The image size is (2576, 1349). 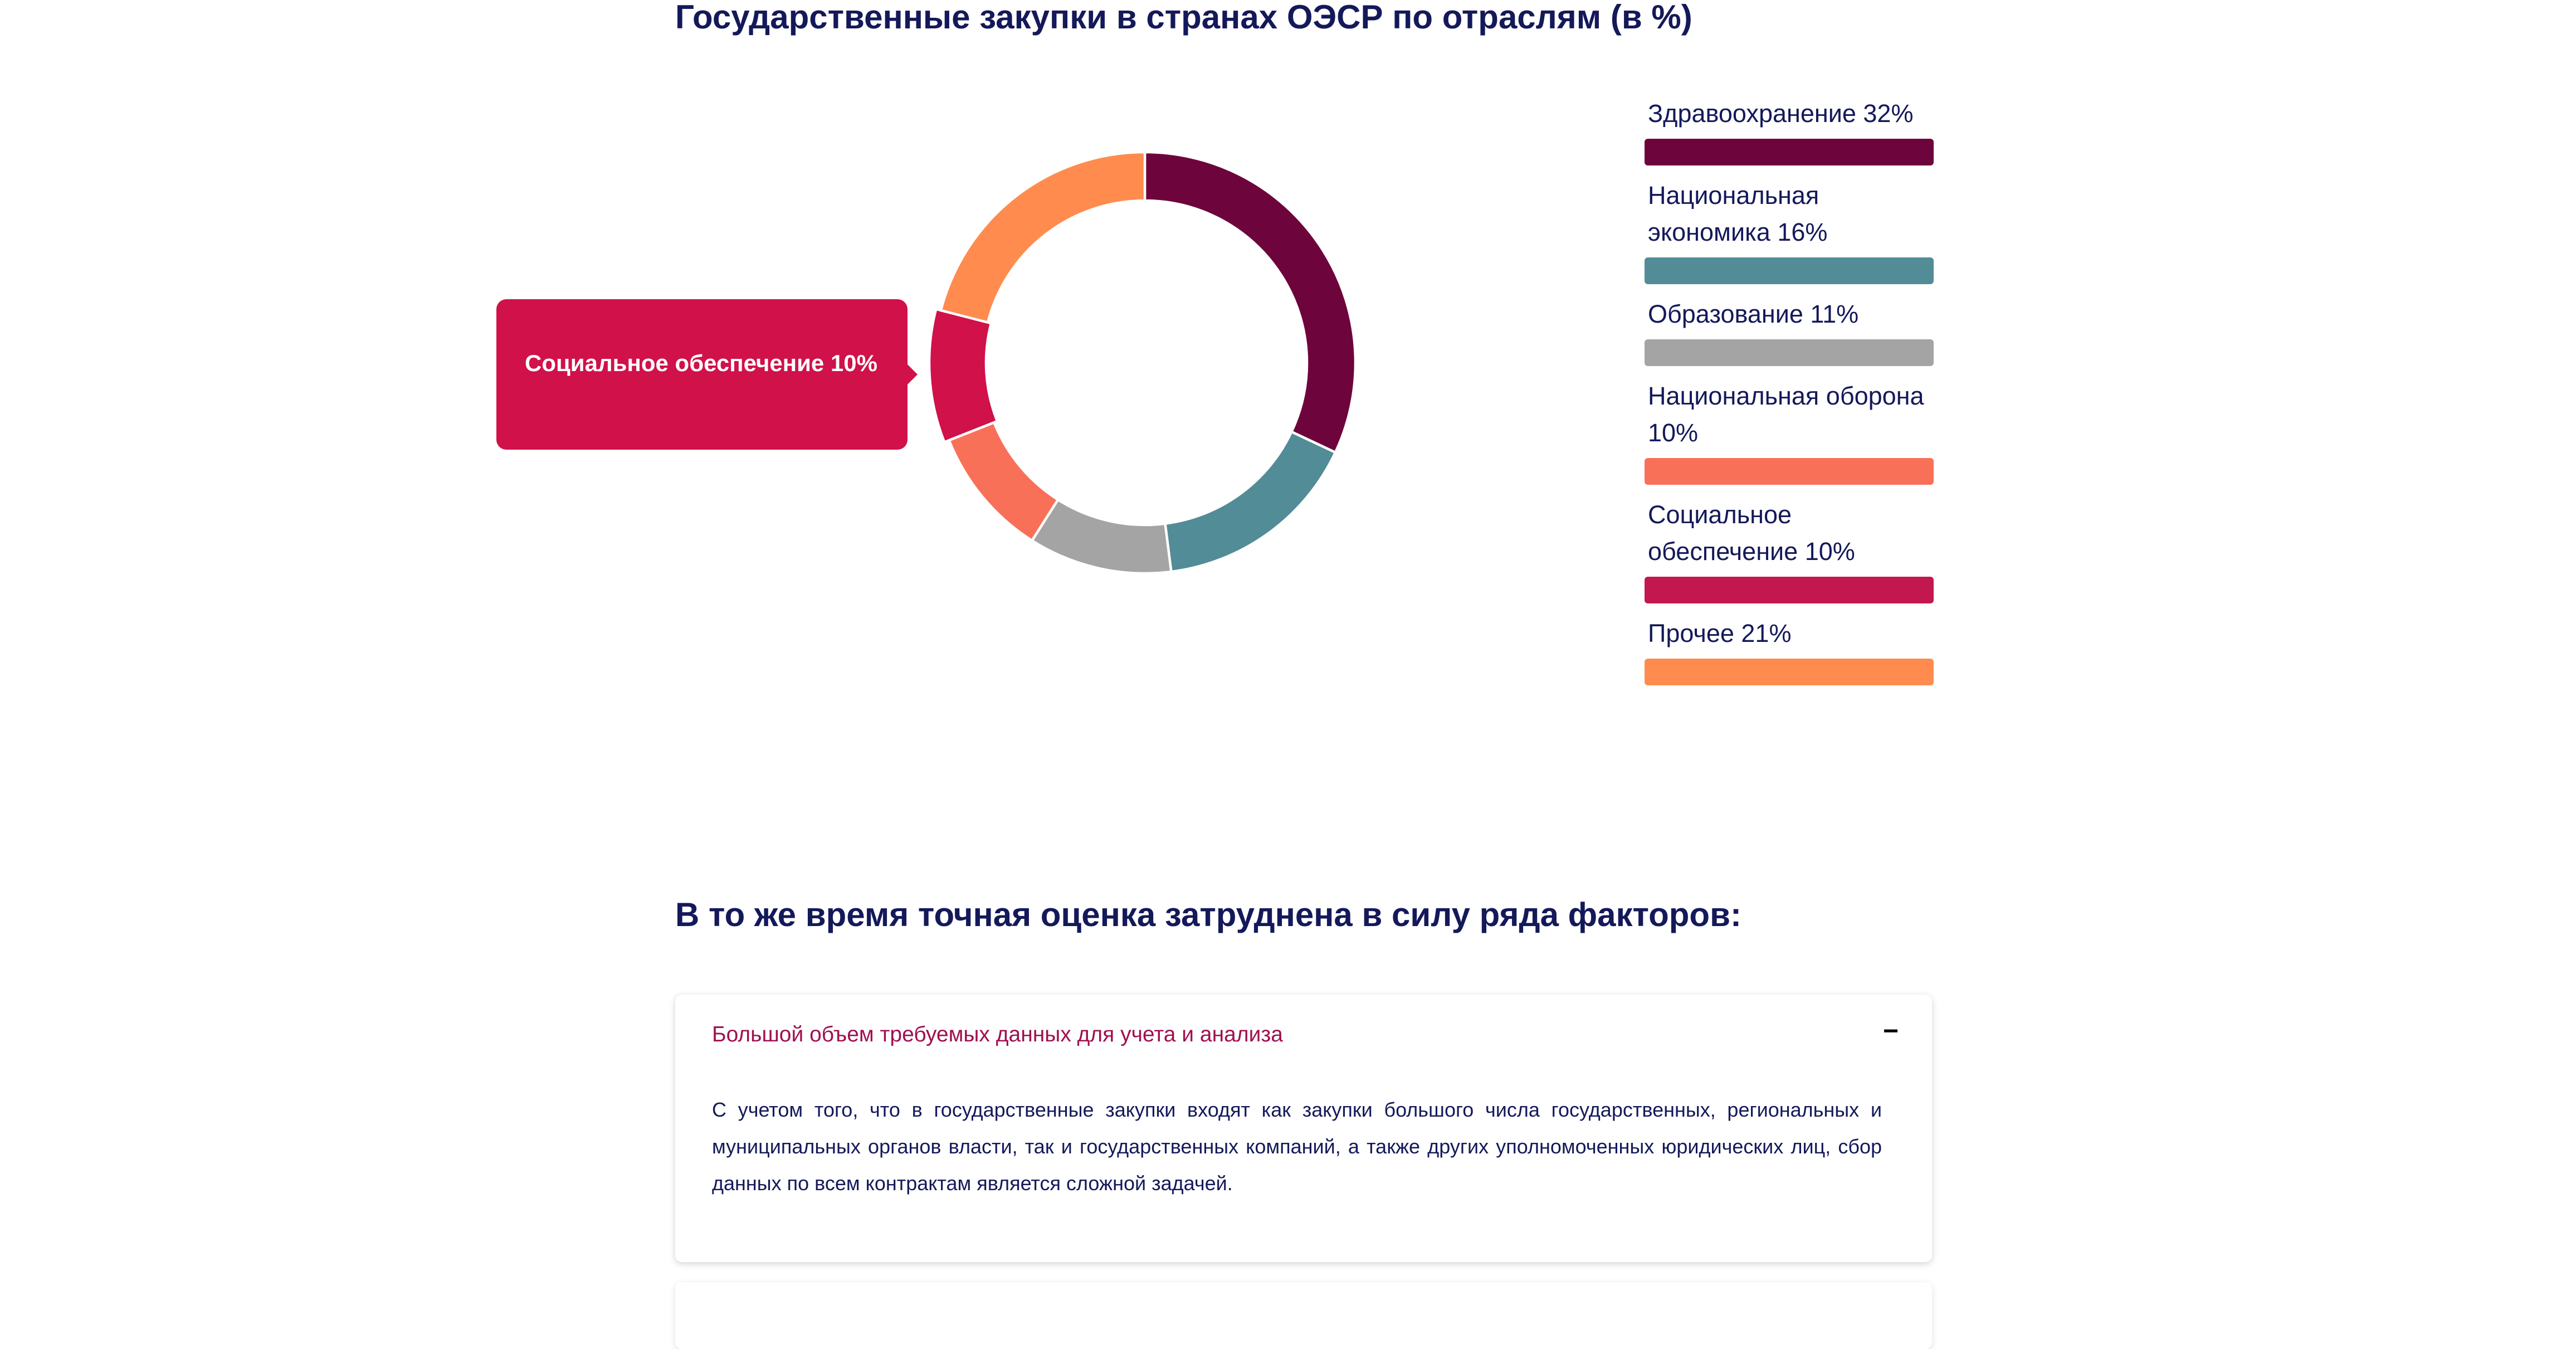 What do you see at coordinates (1789, 651) in the screenshot?
I see `legend-item: Прочее 21%` at bounding box center [1789, 651].